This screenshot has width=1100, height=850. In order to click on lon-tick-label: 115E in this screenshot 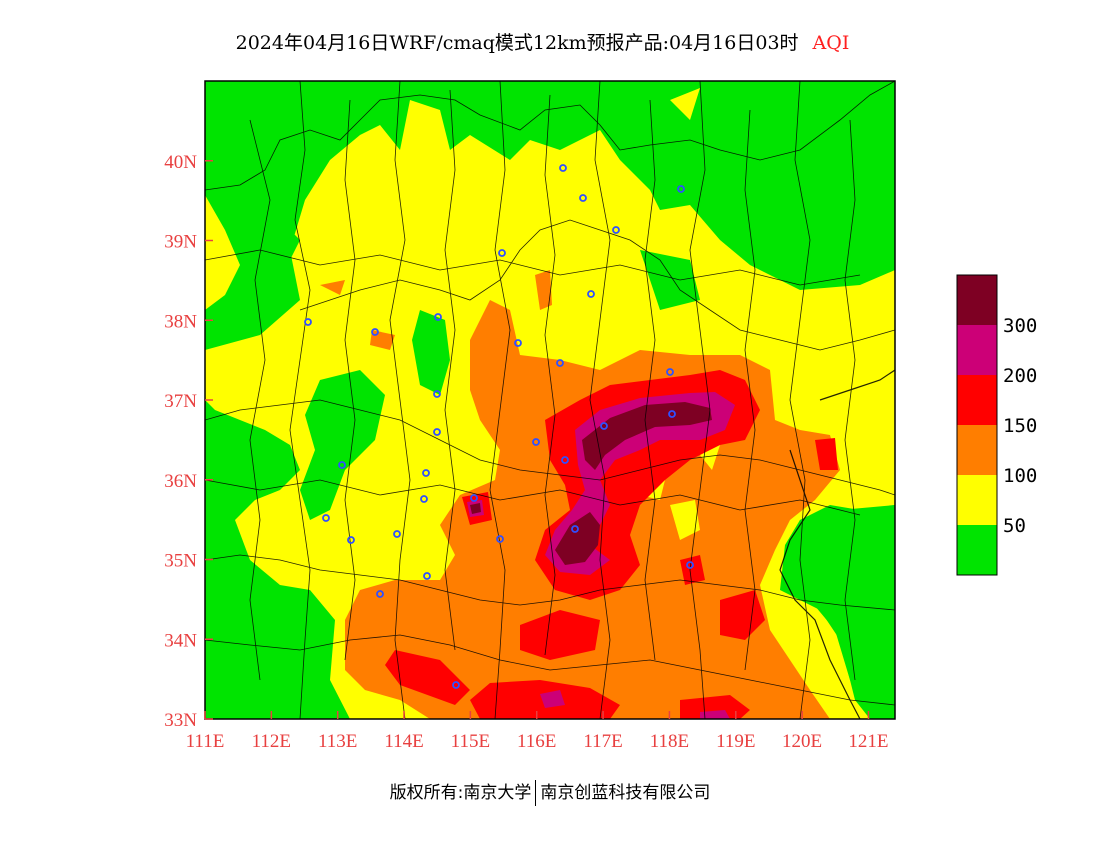, I will do `click(470, 741)`.